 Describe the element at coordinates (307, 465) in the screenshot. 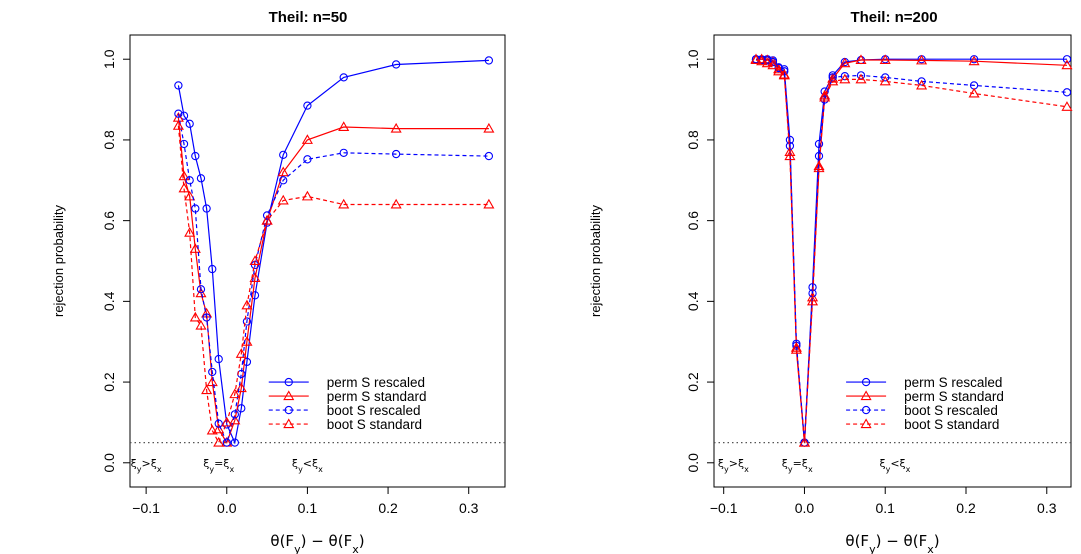

I see `region-label: ξy<ξx` at that location.